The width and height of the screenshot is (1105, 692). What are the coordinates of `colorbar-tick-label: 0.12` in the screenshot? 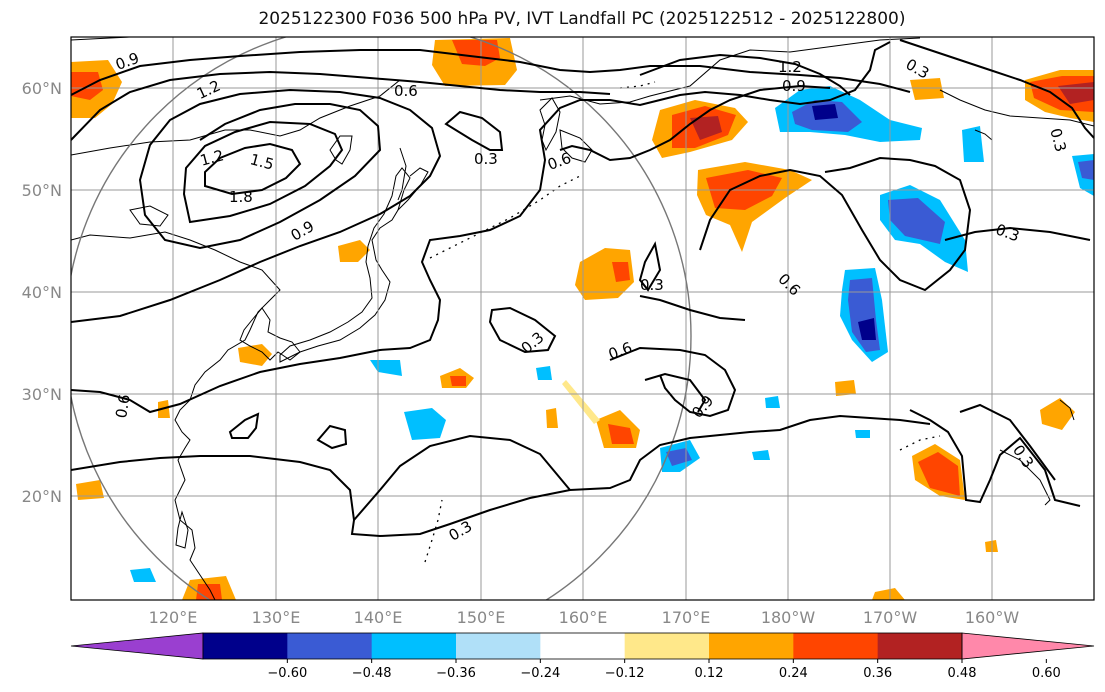 It's located at (709, 673).